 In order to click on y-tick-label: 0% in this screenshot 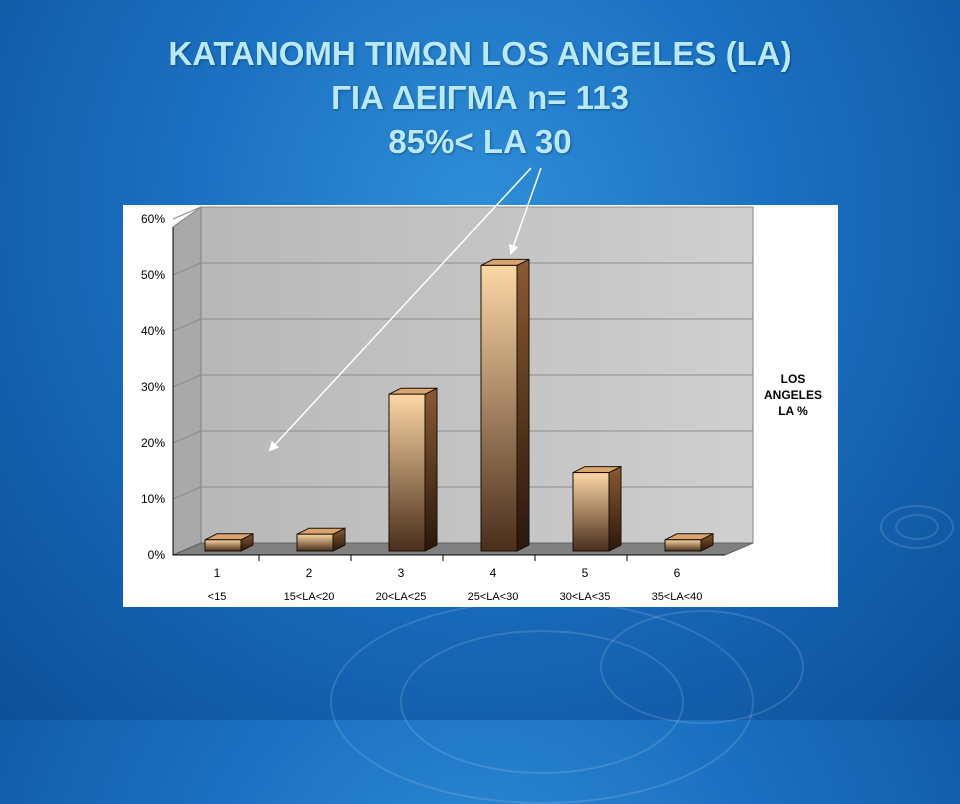, I will do `click(157, 555)`.